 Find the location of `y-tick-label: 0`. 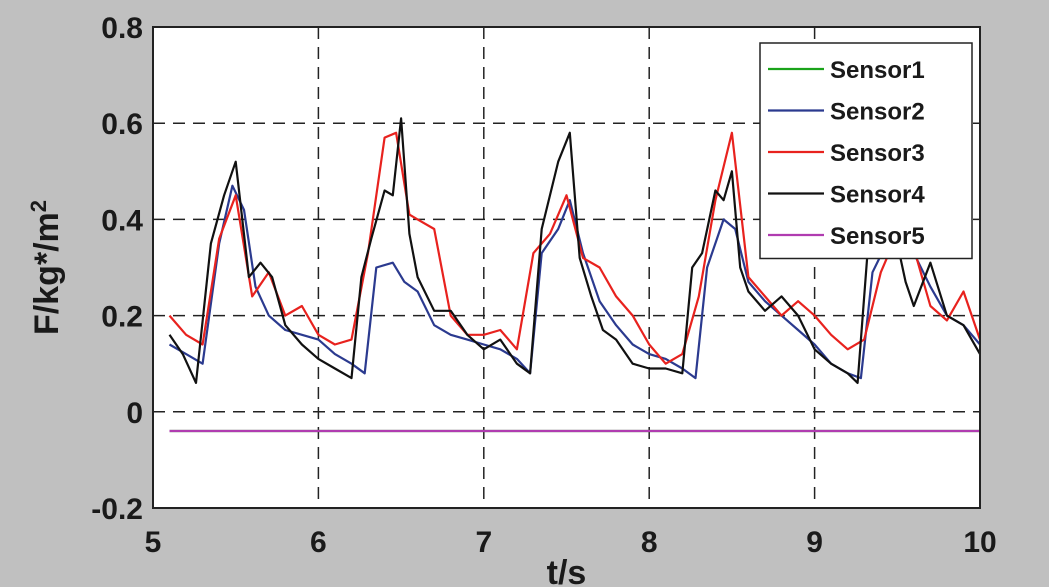

y-tick-label: 0 is located at coordinates (134, 413).